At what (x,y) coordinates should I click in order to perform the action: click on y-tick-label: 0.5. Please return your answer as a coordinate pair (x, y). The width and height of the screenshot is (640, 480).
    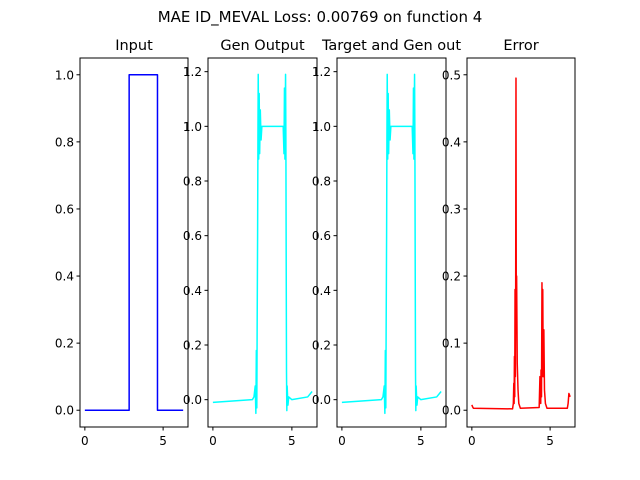
    Looking at the image, I should click on (451, 75).